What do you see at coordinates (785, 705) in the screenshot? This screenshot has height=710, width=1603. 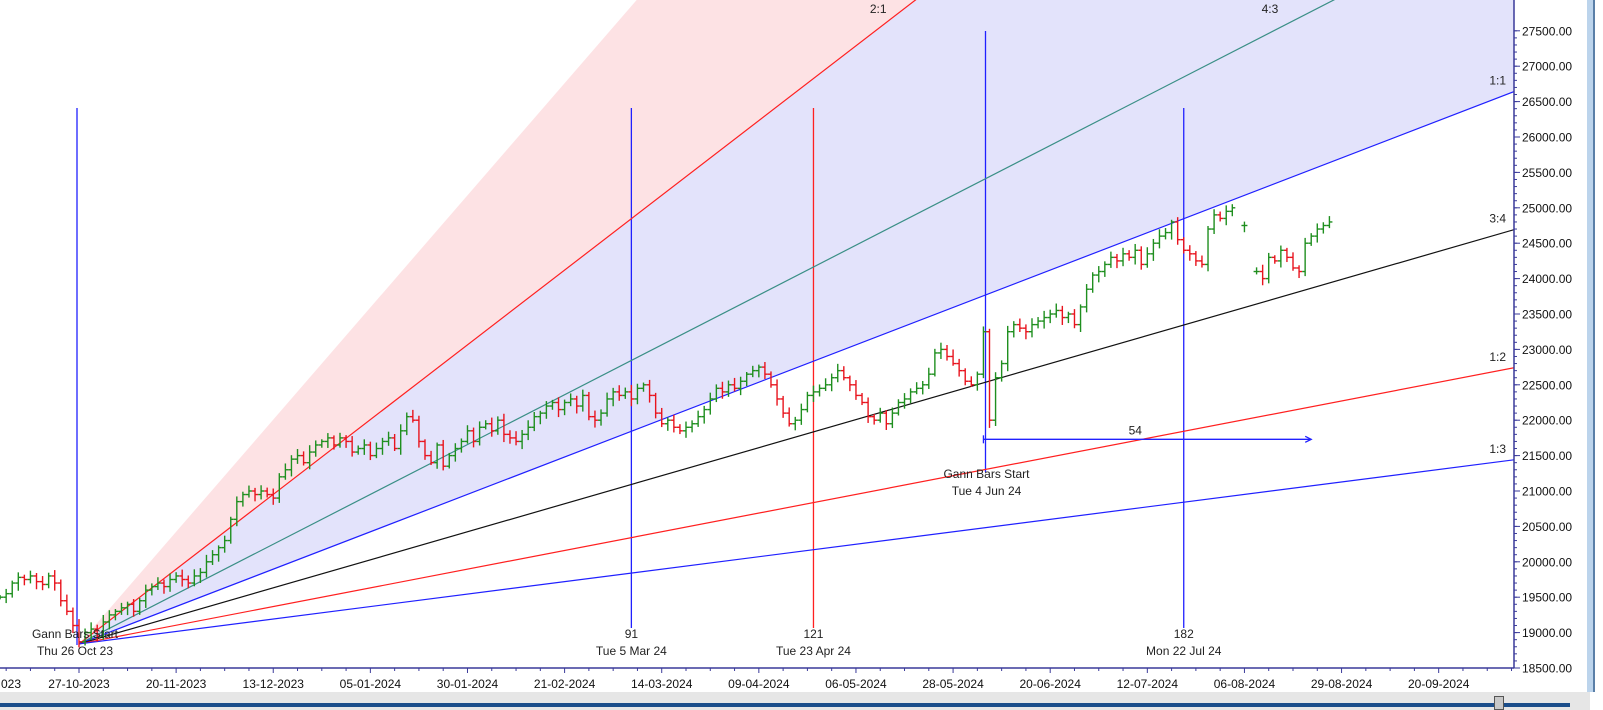 I see `scrollbar-track` at bounding box center [785, 705].